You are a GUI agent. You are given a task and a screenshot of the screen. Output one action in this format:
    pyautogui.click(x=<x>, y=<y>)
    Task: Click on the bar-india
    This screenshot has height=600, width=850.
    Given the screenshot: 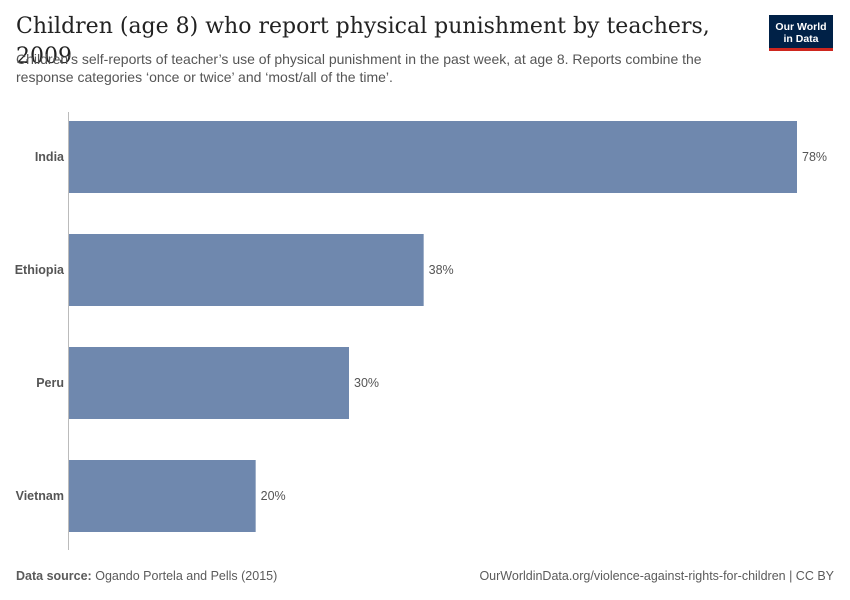 What is the action you would take?
    pyautogui.click(x=433, y=157)
    